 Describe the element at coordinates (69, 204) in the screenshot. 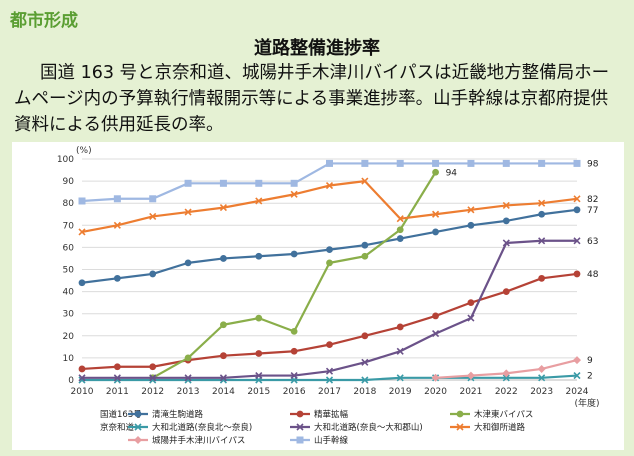

I see `y-tick-label: 80` at that location.